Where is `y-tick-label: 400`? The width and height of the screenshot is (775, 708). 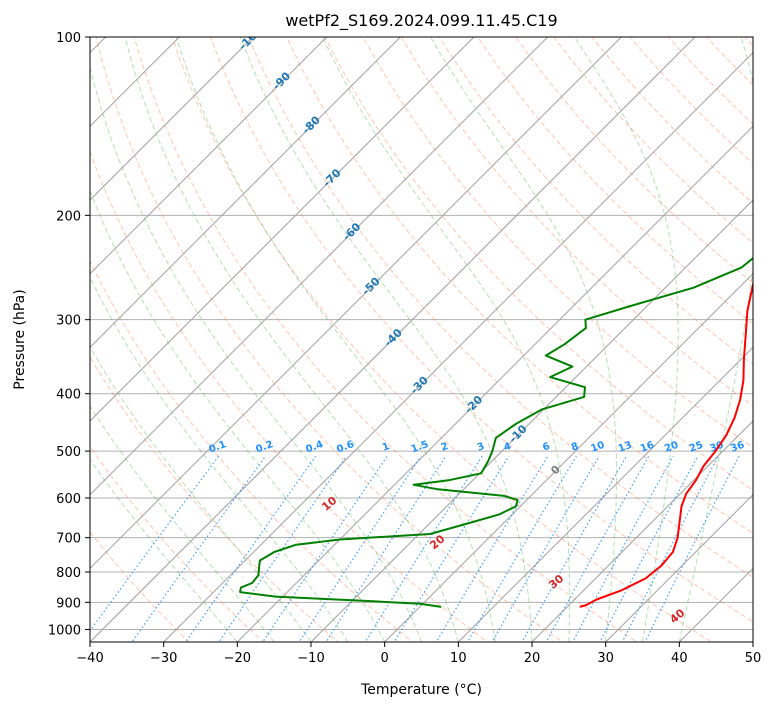
y-tick-label: 400 is located at coordinates (68, 395).